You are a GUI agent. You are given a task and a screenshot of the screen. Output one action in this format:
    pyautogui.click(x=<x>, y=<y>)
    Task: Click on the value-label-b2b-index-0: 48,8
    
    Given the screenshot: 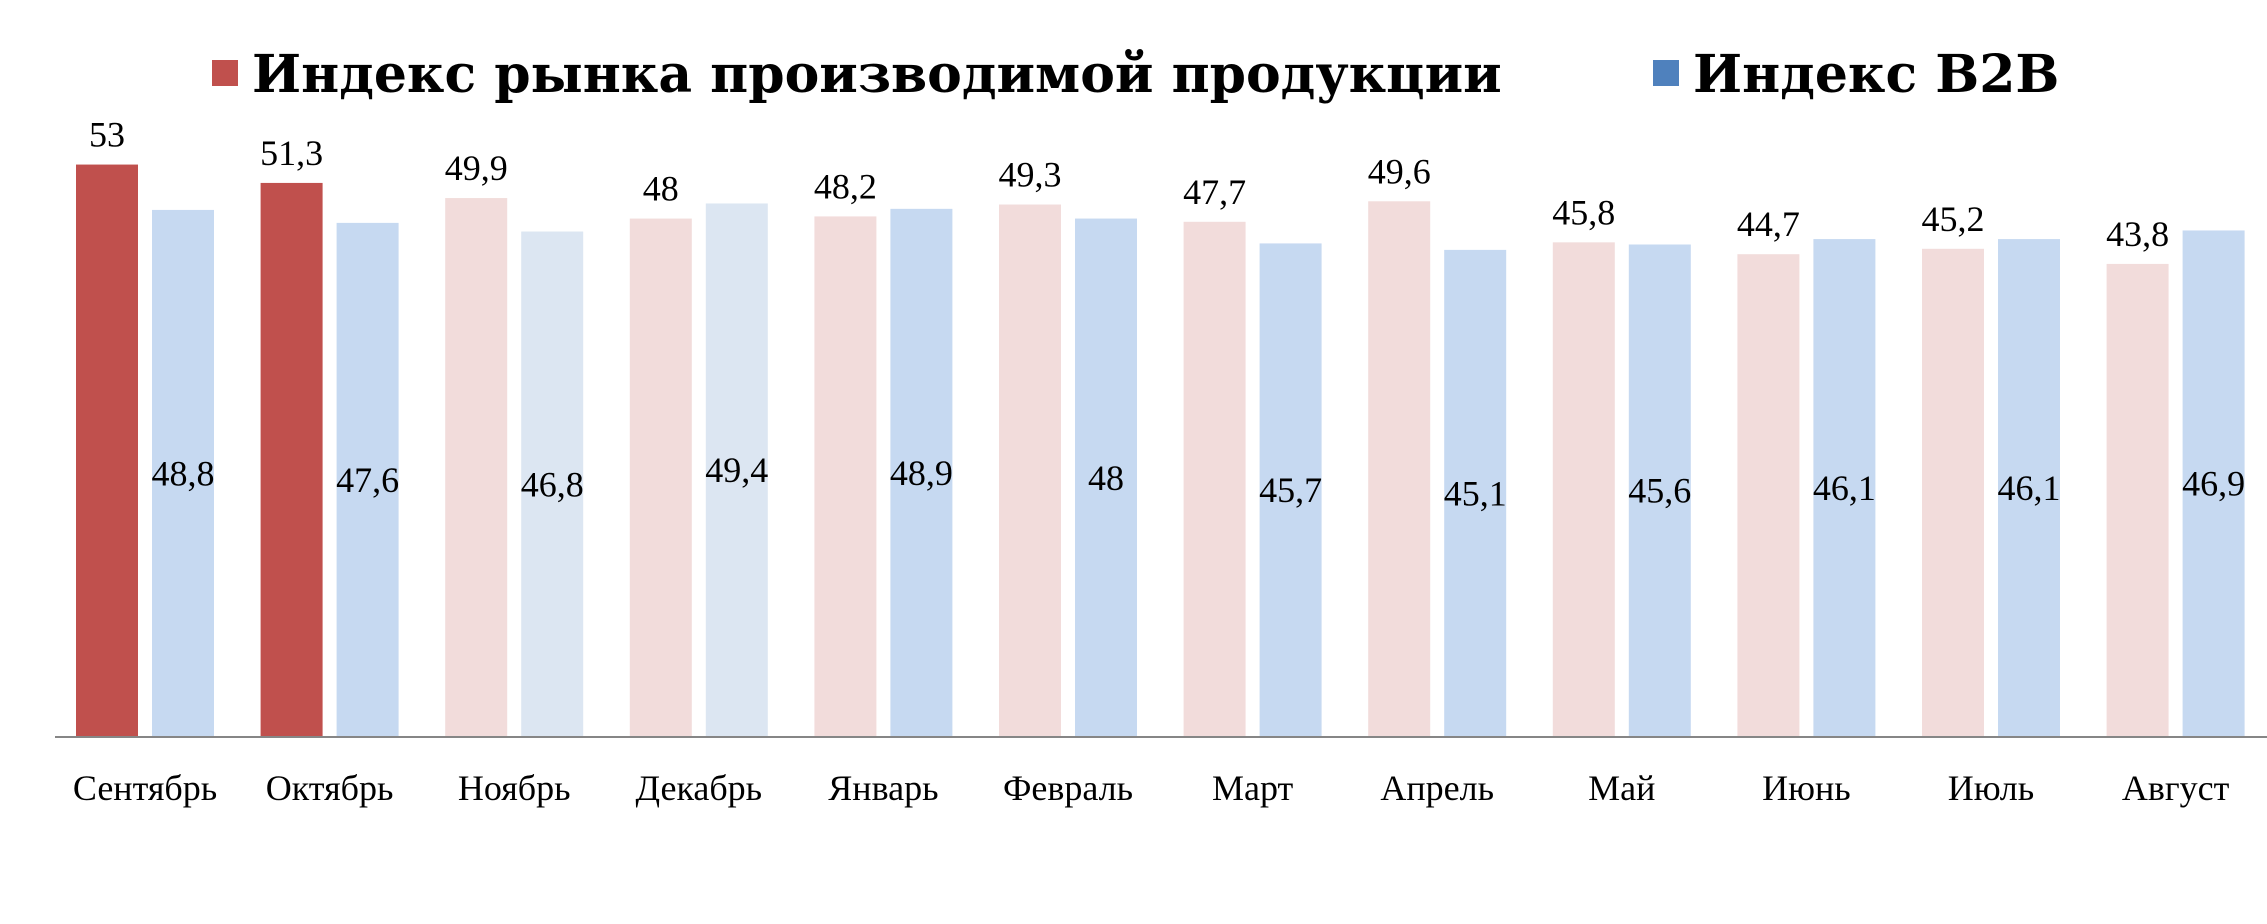 What is the action you would take?
    pyautogui.click(x=183, y=473)
    